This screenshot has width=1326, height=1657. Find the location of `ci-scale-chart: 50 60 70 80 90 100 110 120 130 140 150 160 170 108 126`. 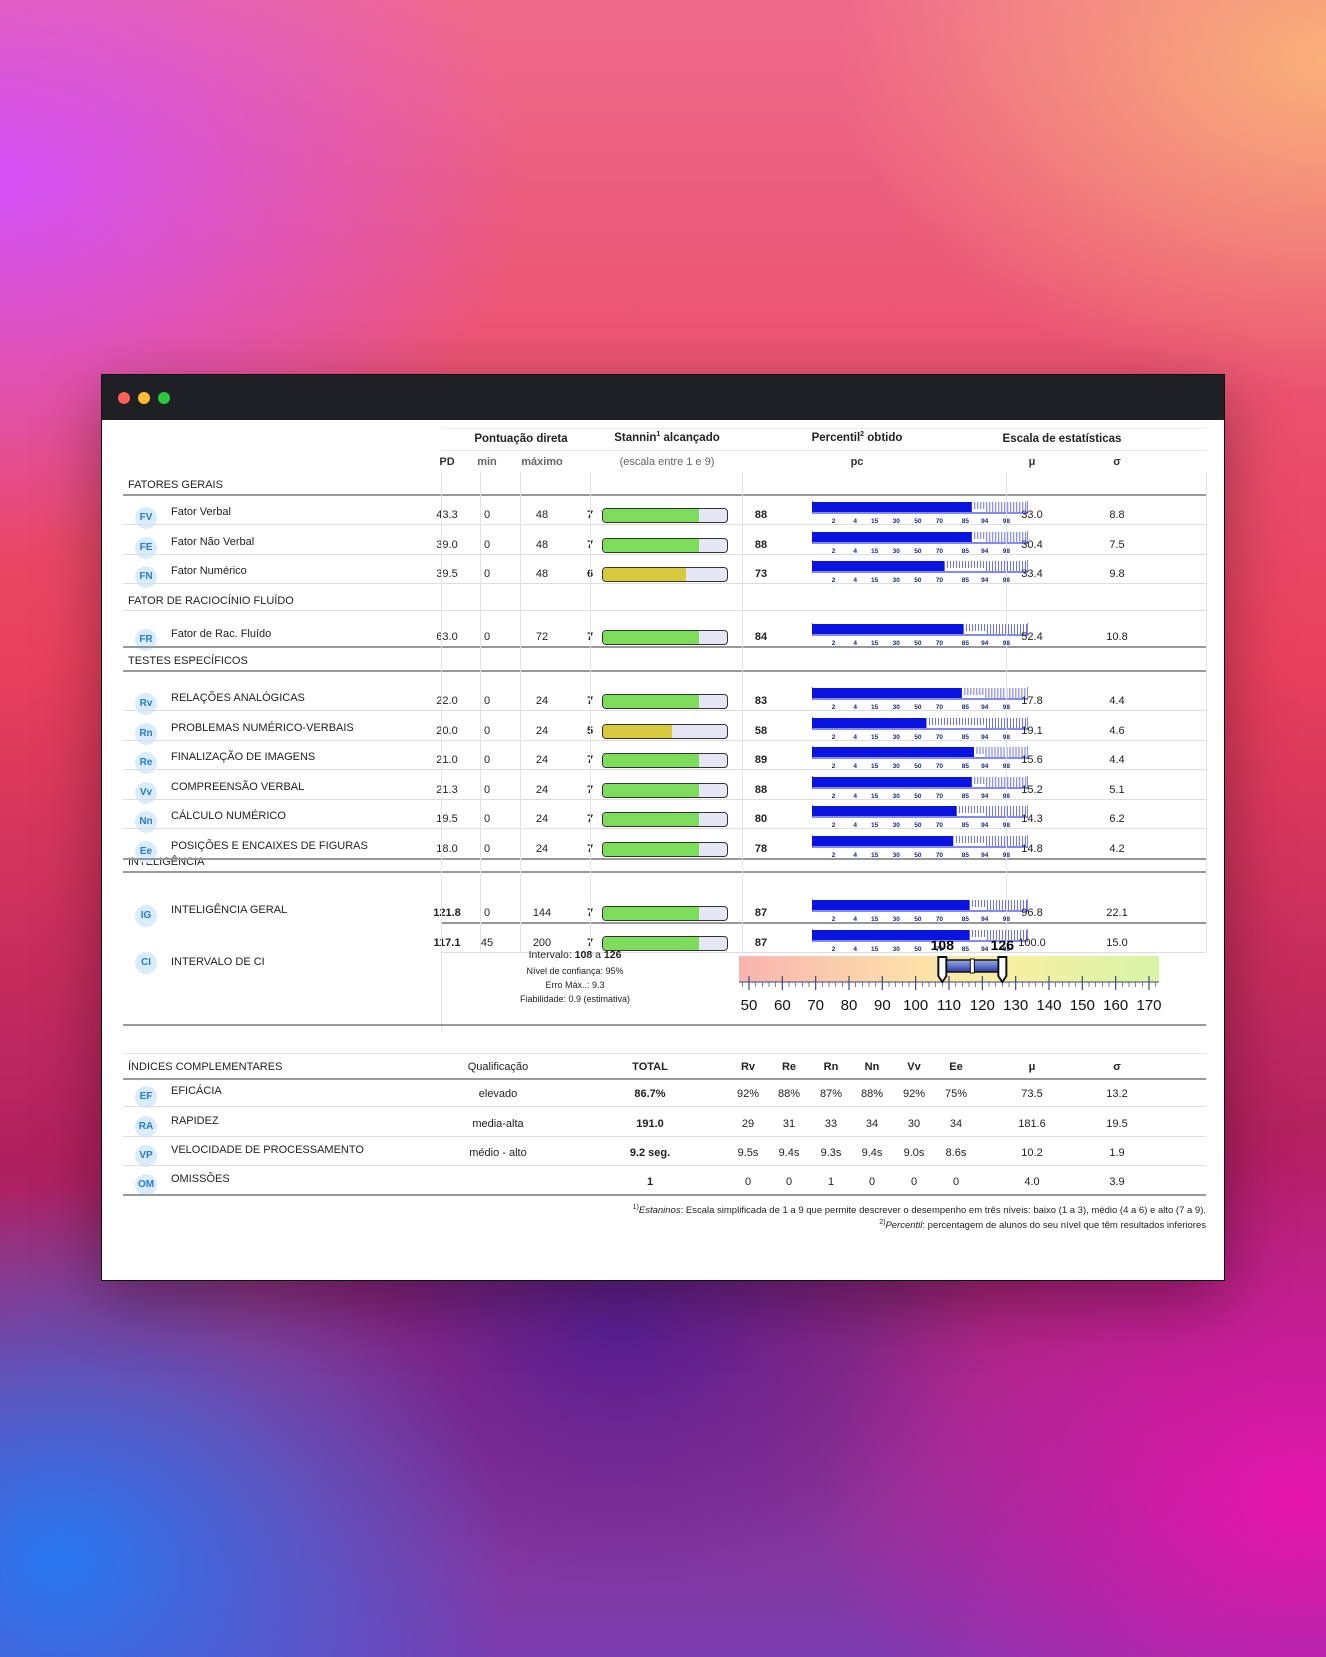

ci-scale-chart: 50 60 70 80 90 100 110 120 130 140 150 160 170 108 126 is located at coordinates (950, 975).